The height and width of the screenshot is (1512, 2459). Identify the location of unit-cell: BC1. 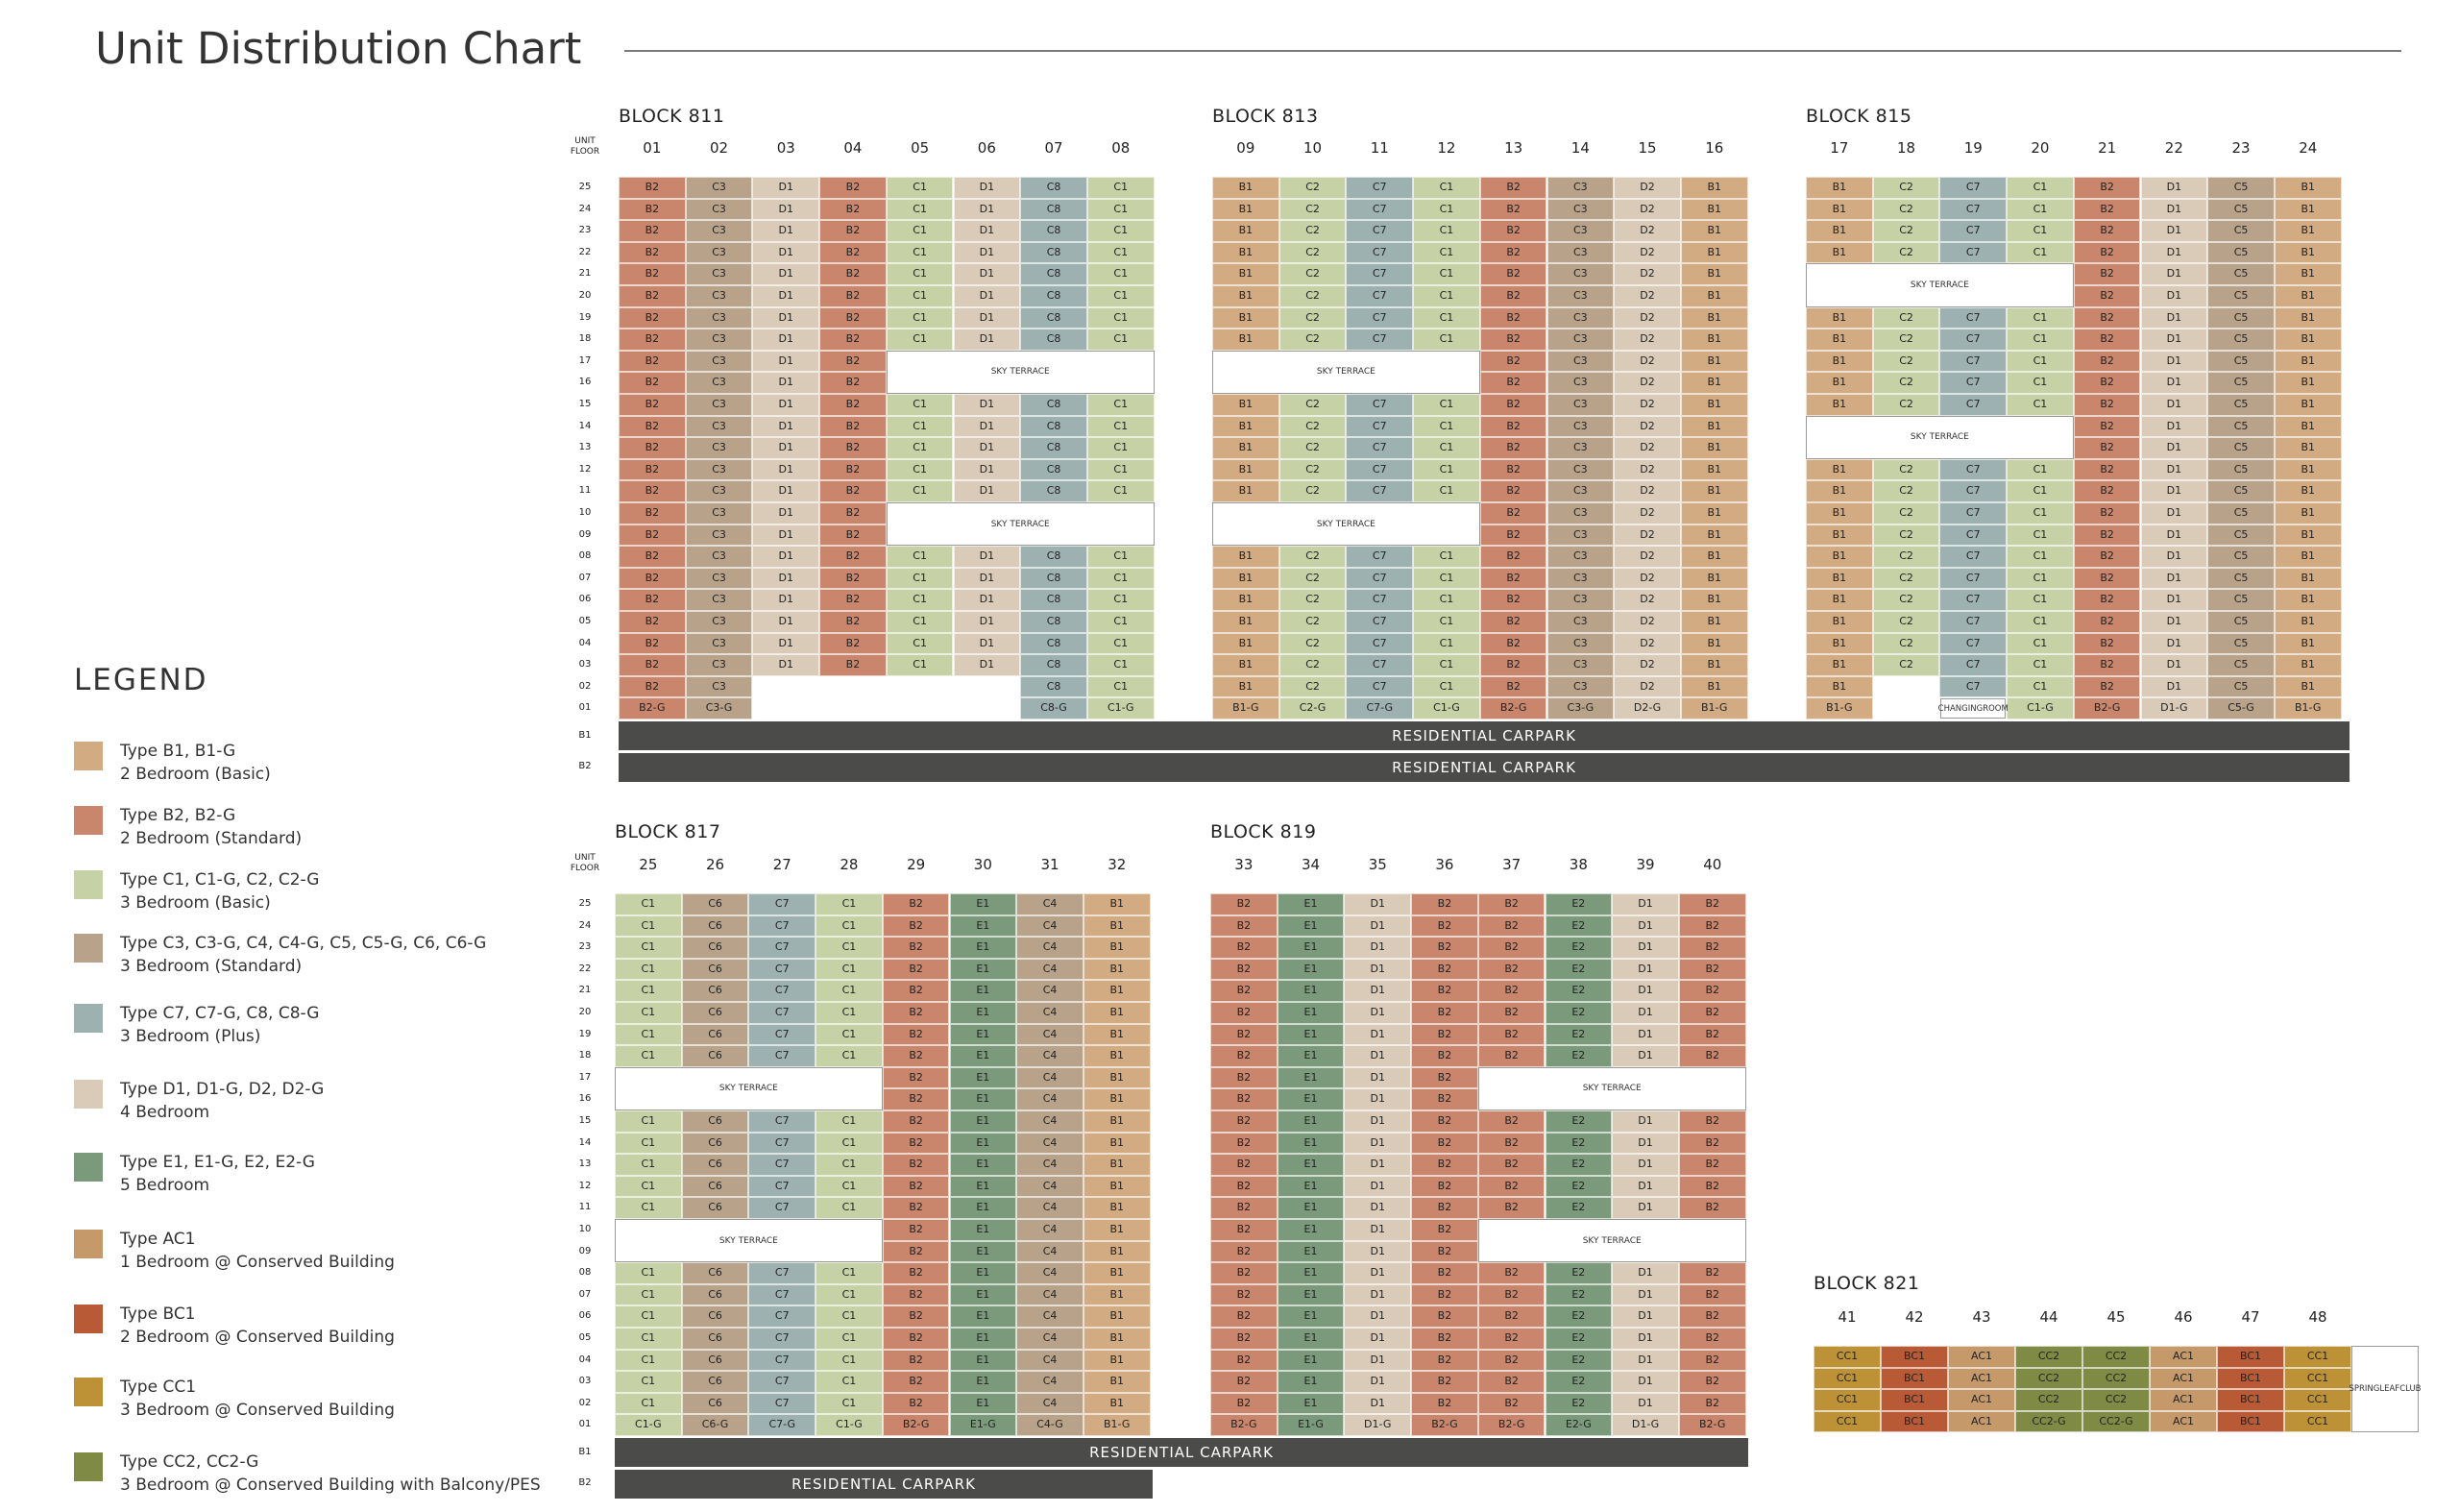
(1914, 1421).